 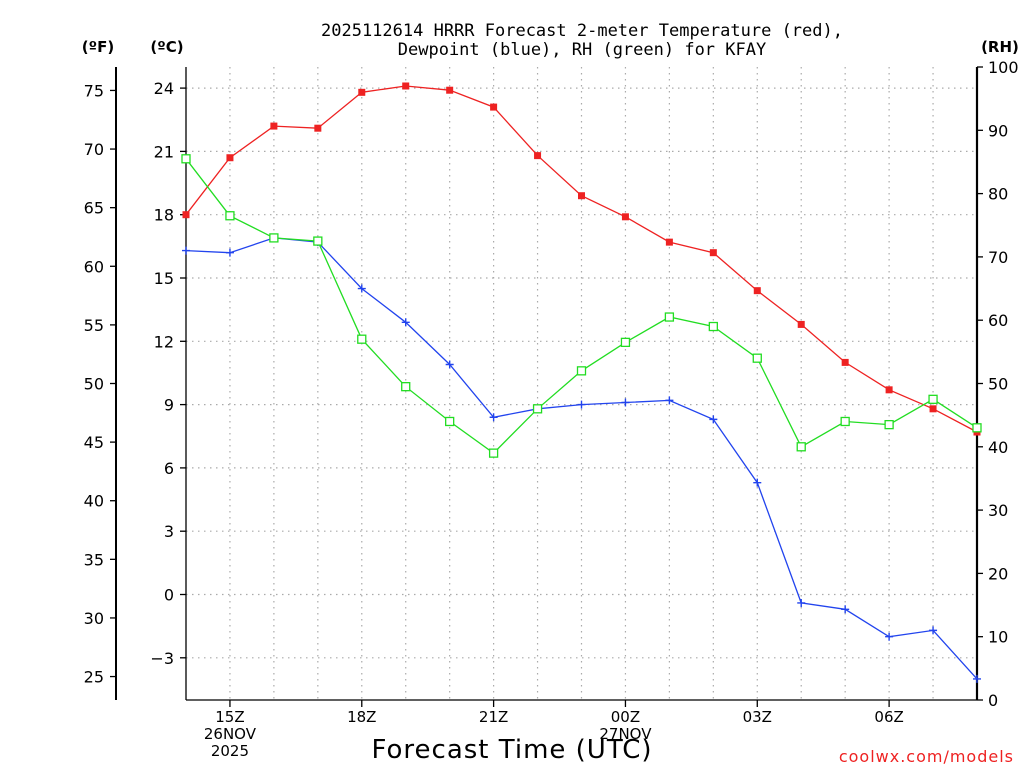 What do you see at coordinates (164, 88) in the screenshot?
I see `celsius-tick-label: 24` at bounding box center [164, 88].